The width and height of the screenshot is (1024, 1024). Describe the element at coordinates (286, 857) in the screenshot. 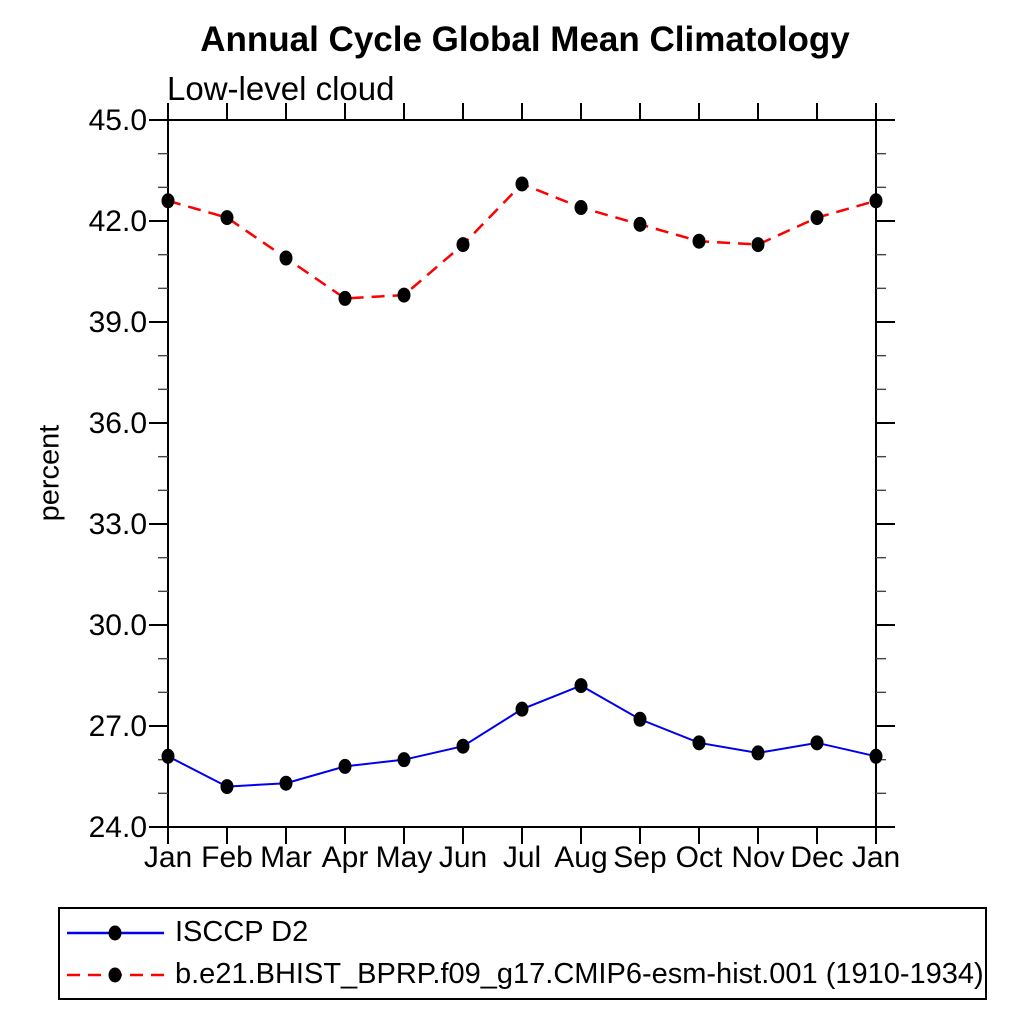

I see `svg-text: Mar` at that location.